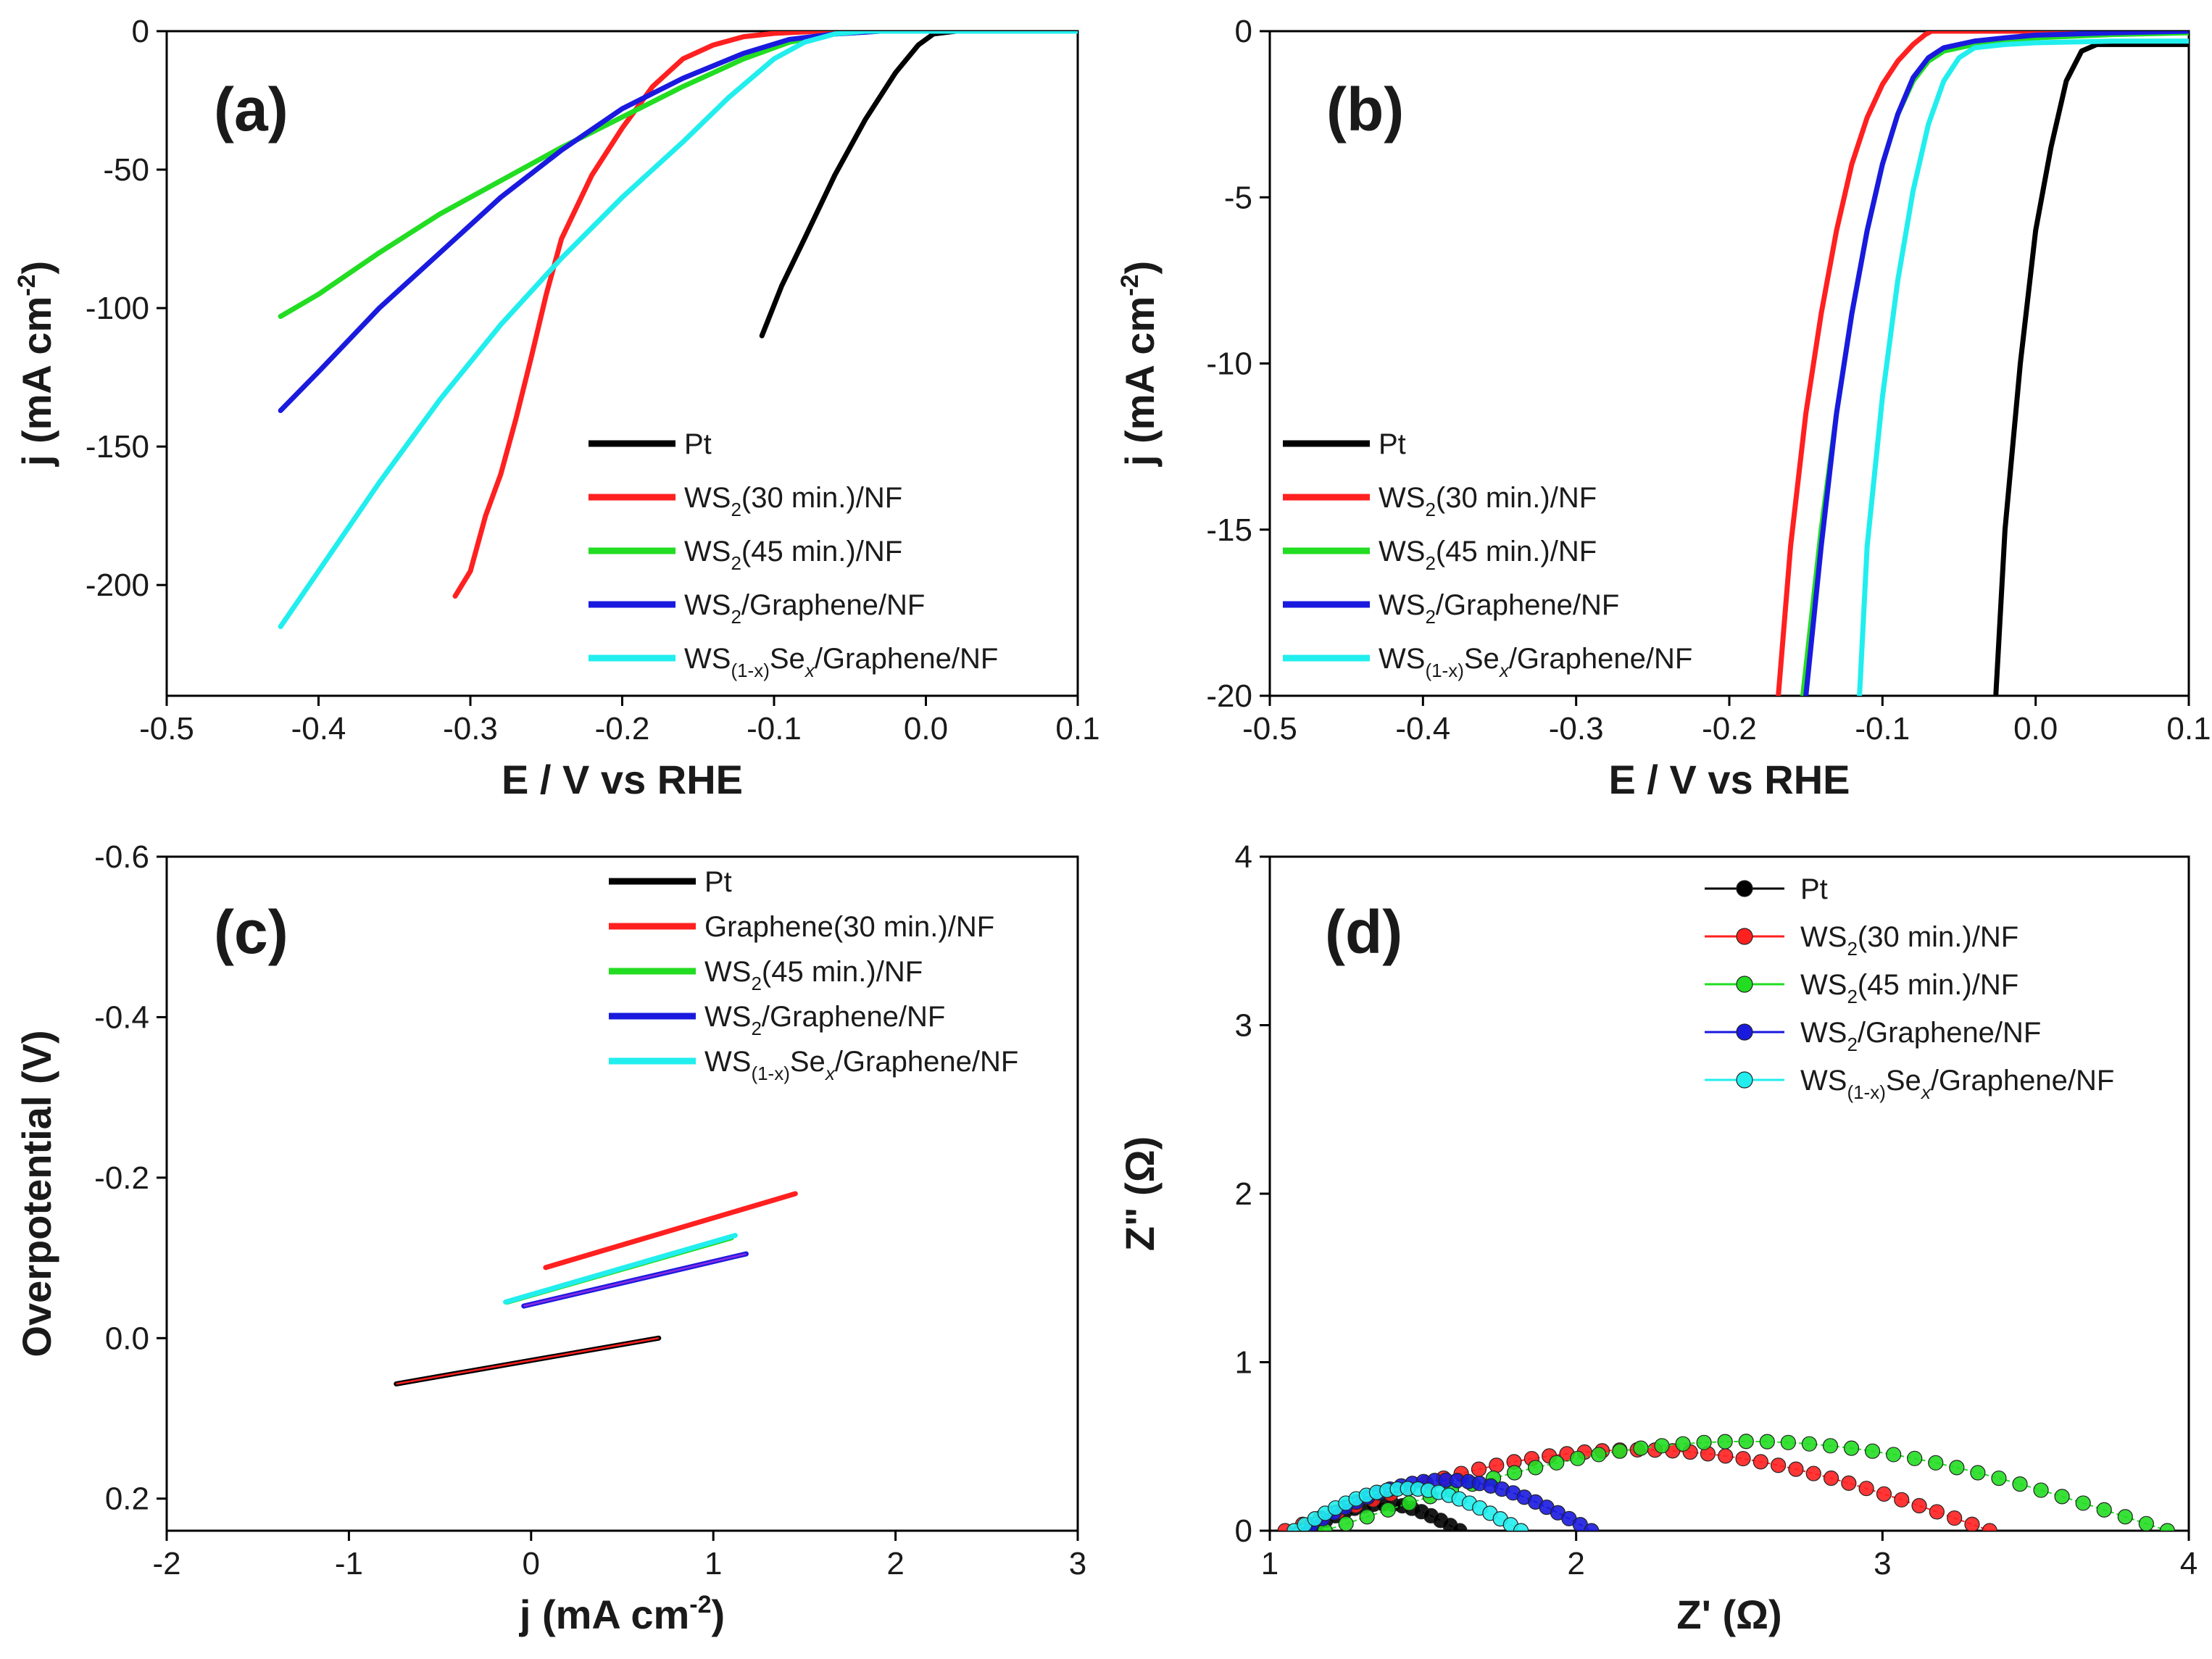 The image size is (2212, 1659). I want to click on y-tick-label: -20, so click(1229, 696).